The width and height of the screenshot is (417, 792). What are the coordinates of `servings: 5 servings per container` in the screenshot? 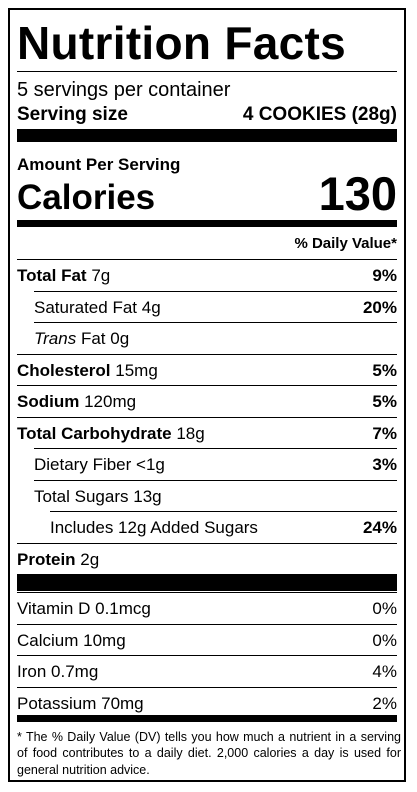 It's located at (124, 90).